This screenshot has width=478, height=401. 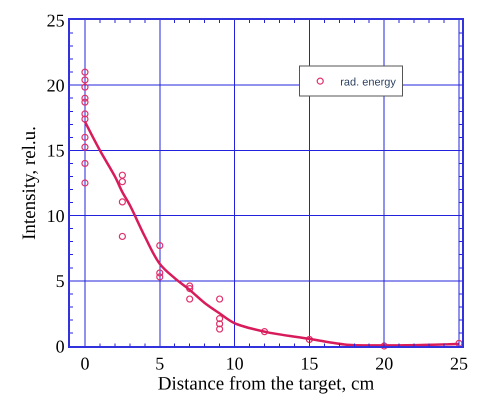 I want to click on x-tick-label: 10, so click(x=235, y=363).